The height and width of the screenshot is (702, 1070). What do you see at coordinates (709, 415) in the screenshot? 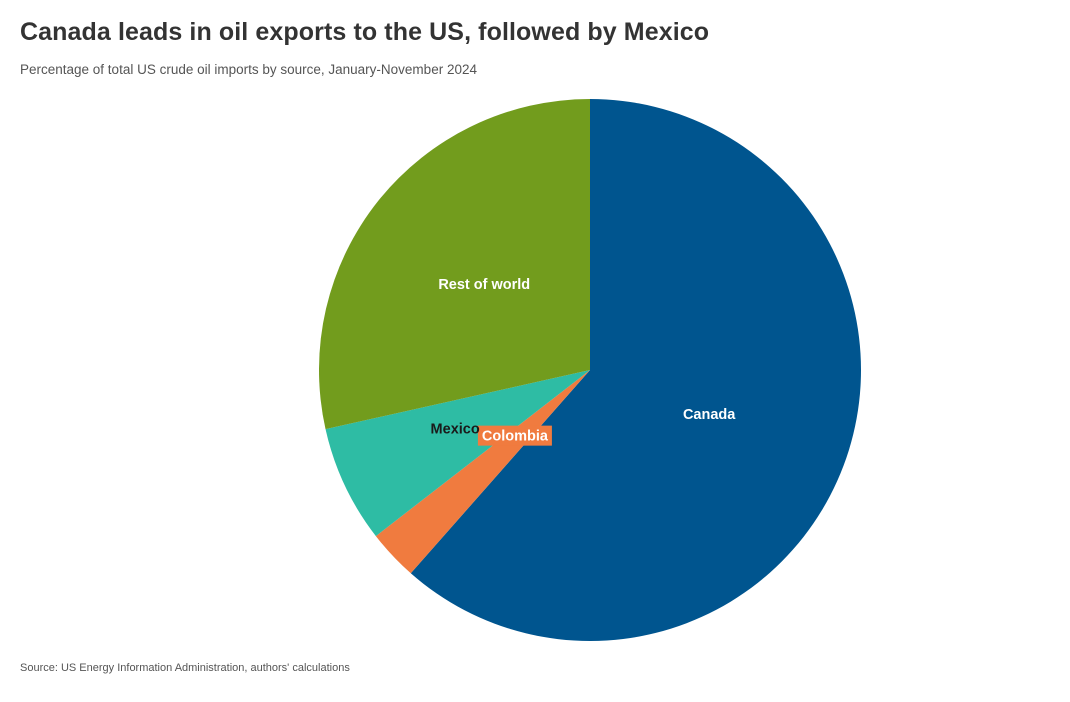
I see `slice-label-canada: Canada` at bounding box center [709, 415].